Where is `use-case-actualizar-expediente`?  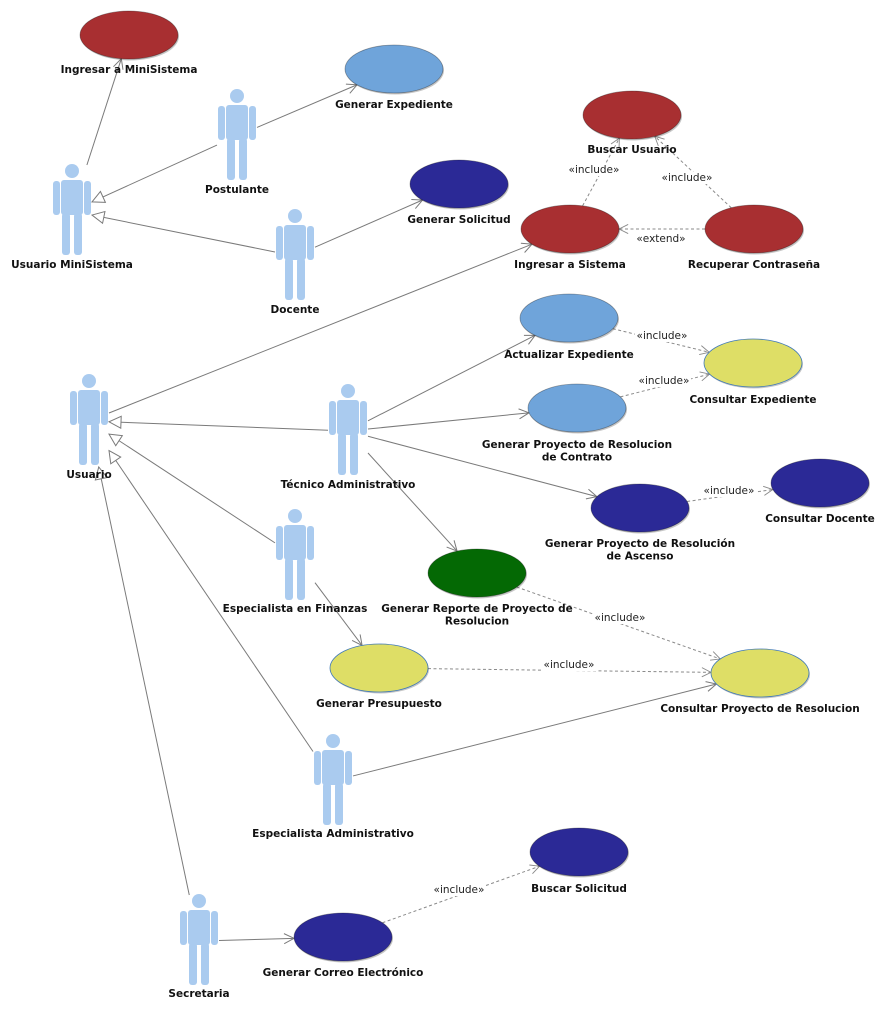
use-case-actualizar-expediente is located at coordinates (569, 318).